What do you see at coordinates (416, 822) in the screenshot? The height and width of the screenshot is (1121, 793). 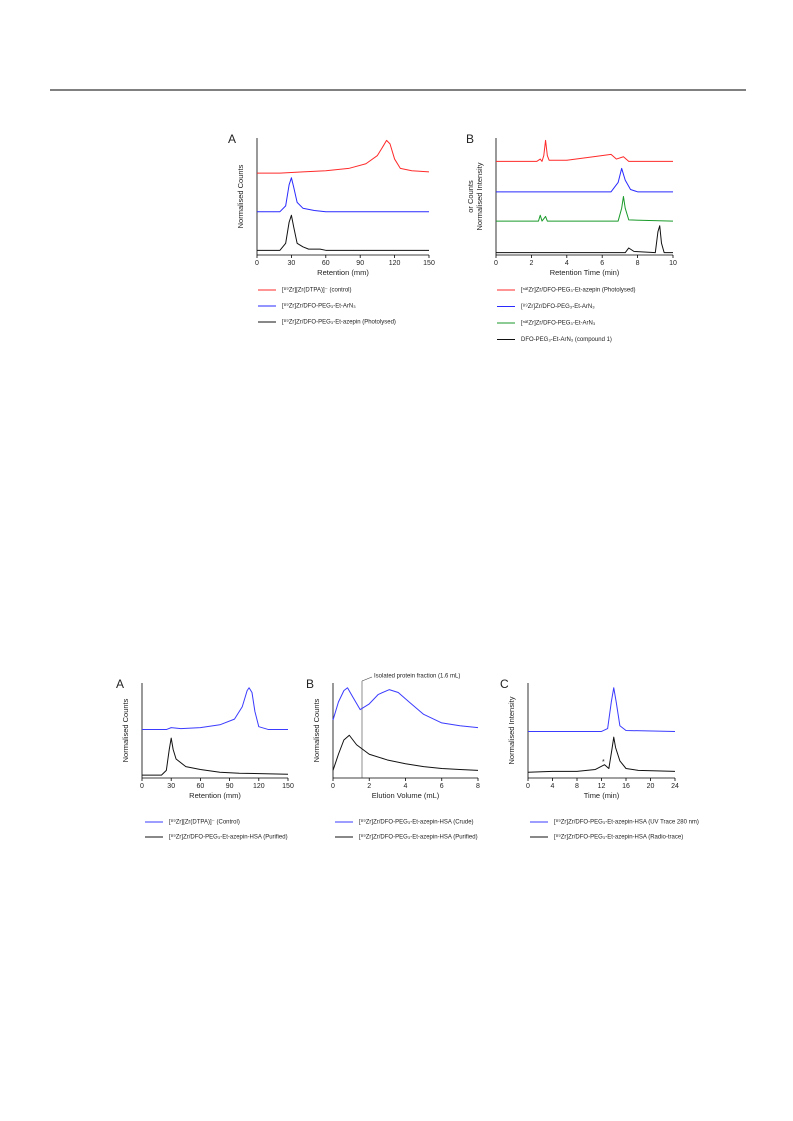 I see `legend-entry: [⁸⁹Zr]Zr/DFO-PEG₃-Et-azepin-HSA (Crude)` at bounding box center [416, 822].